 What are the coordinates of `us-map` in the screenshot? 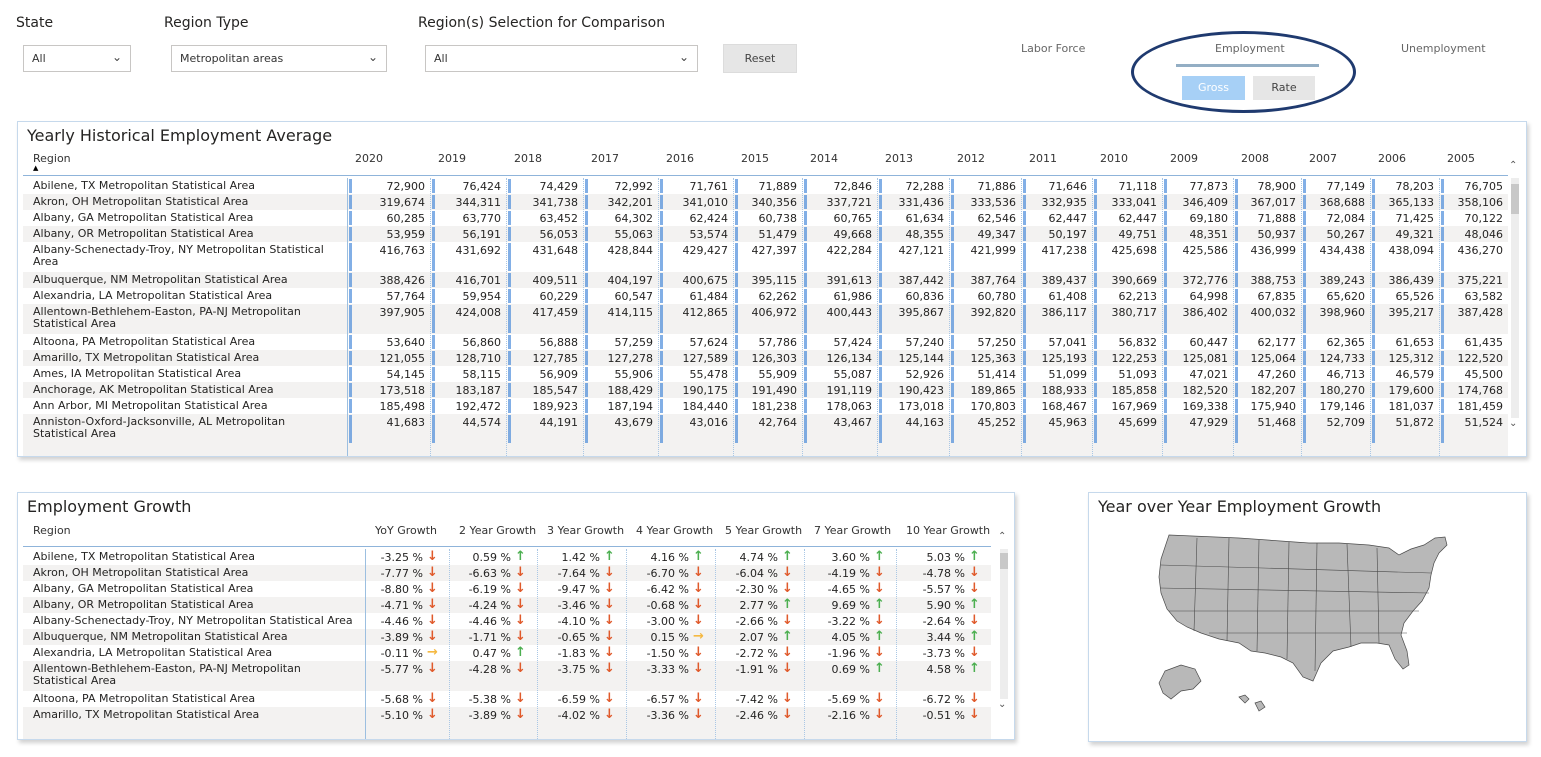 It's located at (1308, 617).